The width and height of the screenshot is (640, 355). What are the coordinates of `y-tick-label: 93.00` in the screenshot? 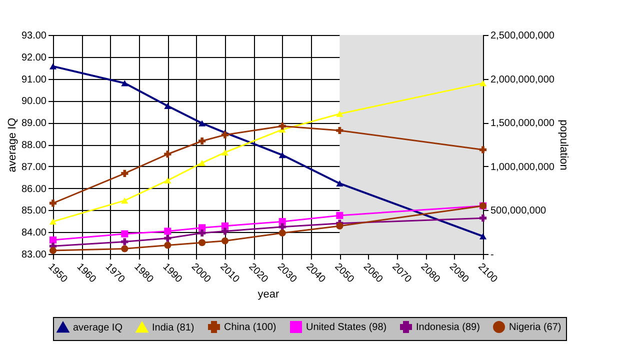 It's located at (34, 36).